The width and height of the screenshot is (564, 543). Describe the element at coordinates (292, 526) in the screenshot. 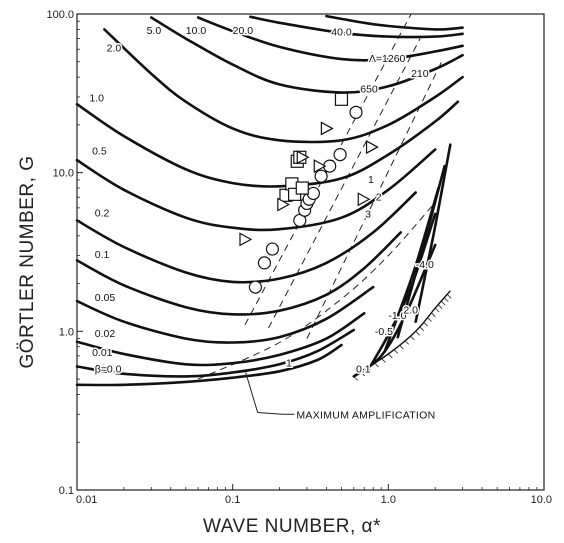

I see `x-axis-label: WAVE NUMBER, α*` at that location.